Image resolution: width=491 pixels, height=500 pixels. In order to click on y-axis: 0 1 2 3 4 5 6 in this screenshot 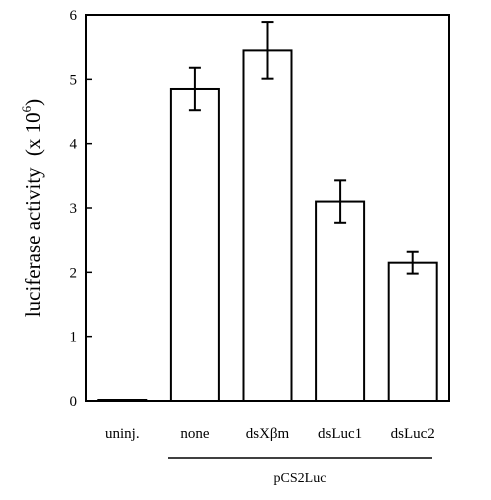, I will do `click(81, 209)`.